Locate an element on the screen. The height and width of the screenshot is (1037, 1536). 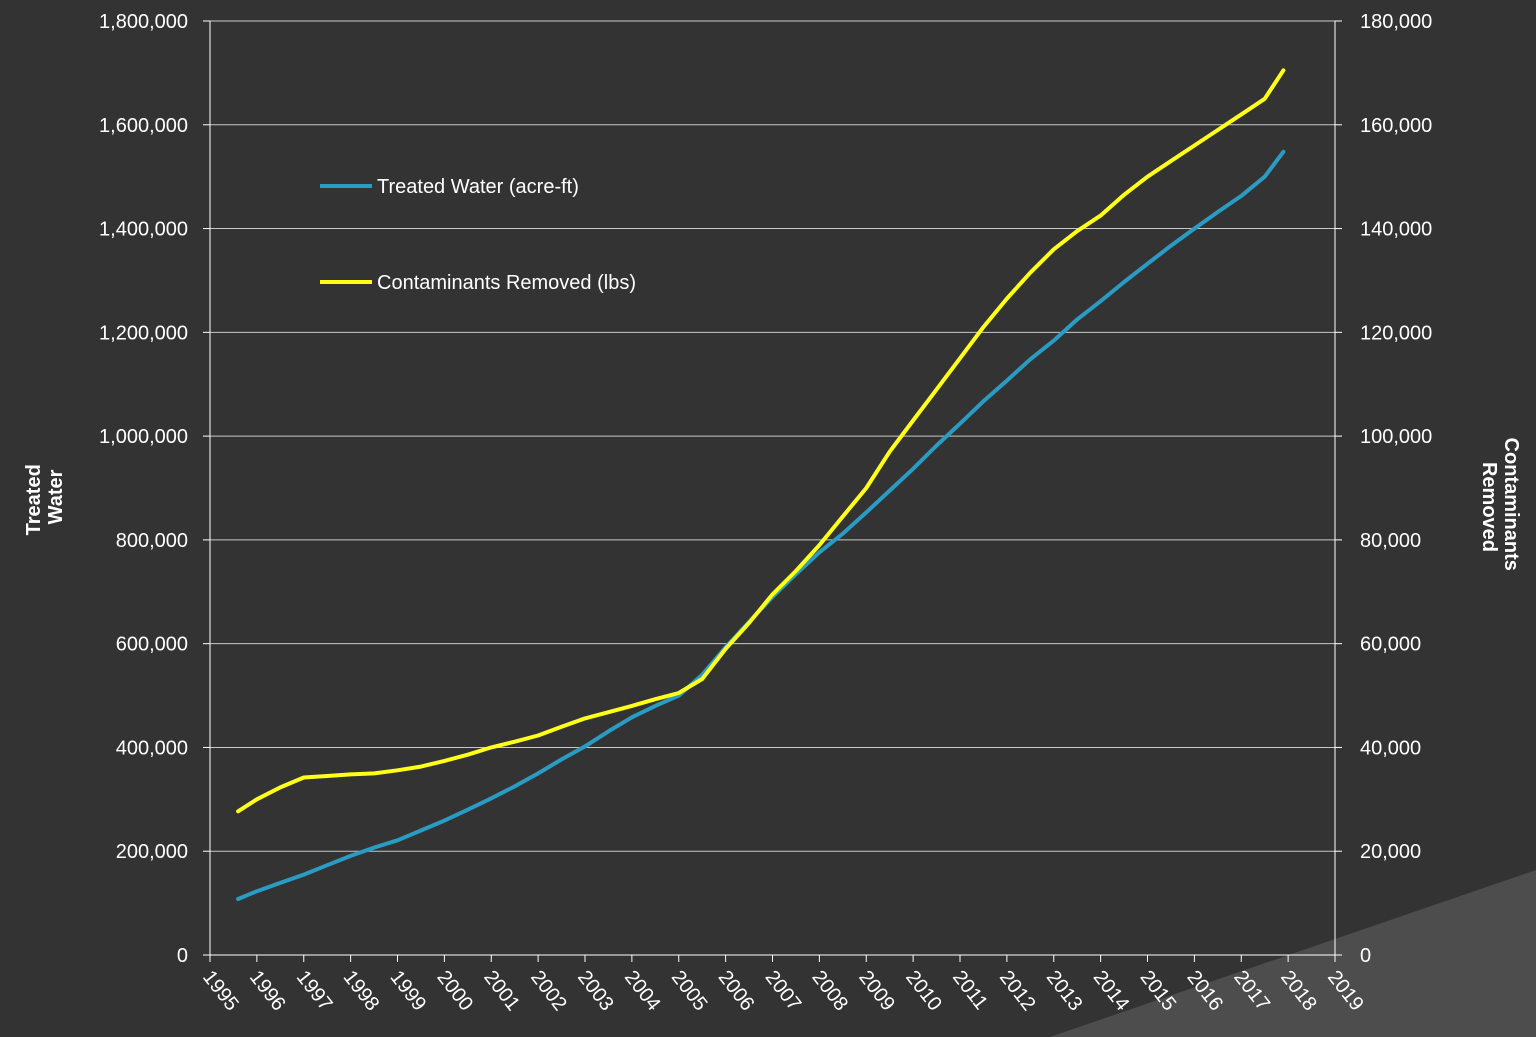
left-tick-label: 1,000,000 is located at coordinates (143, 437).